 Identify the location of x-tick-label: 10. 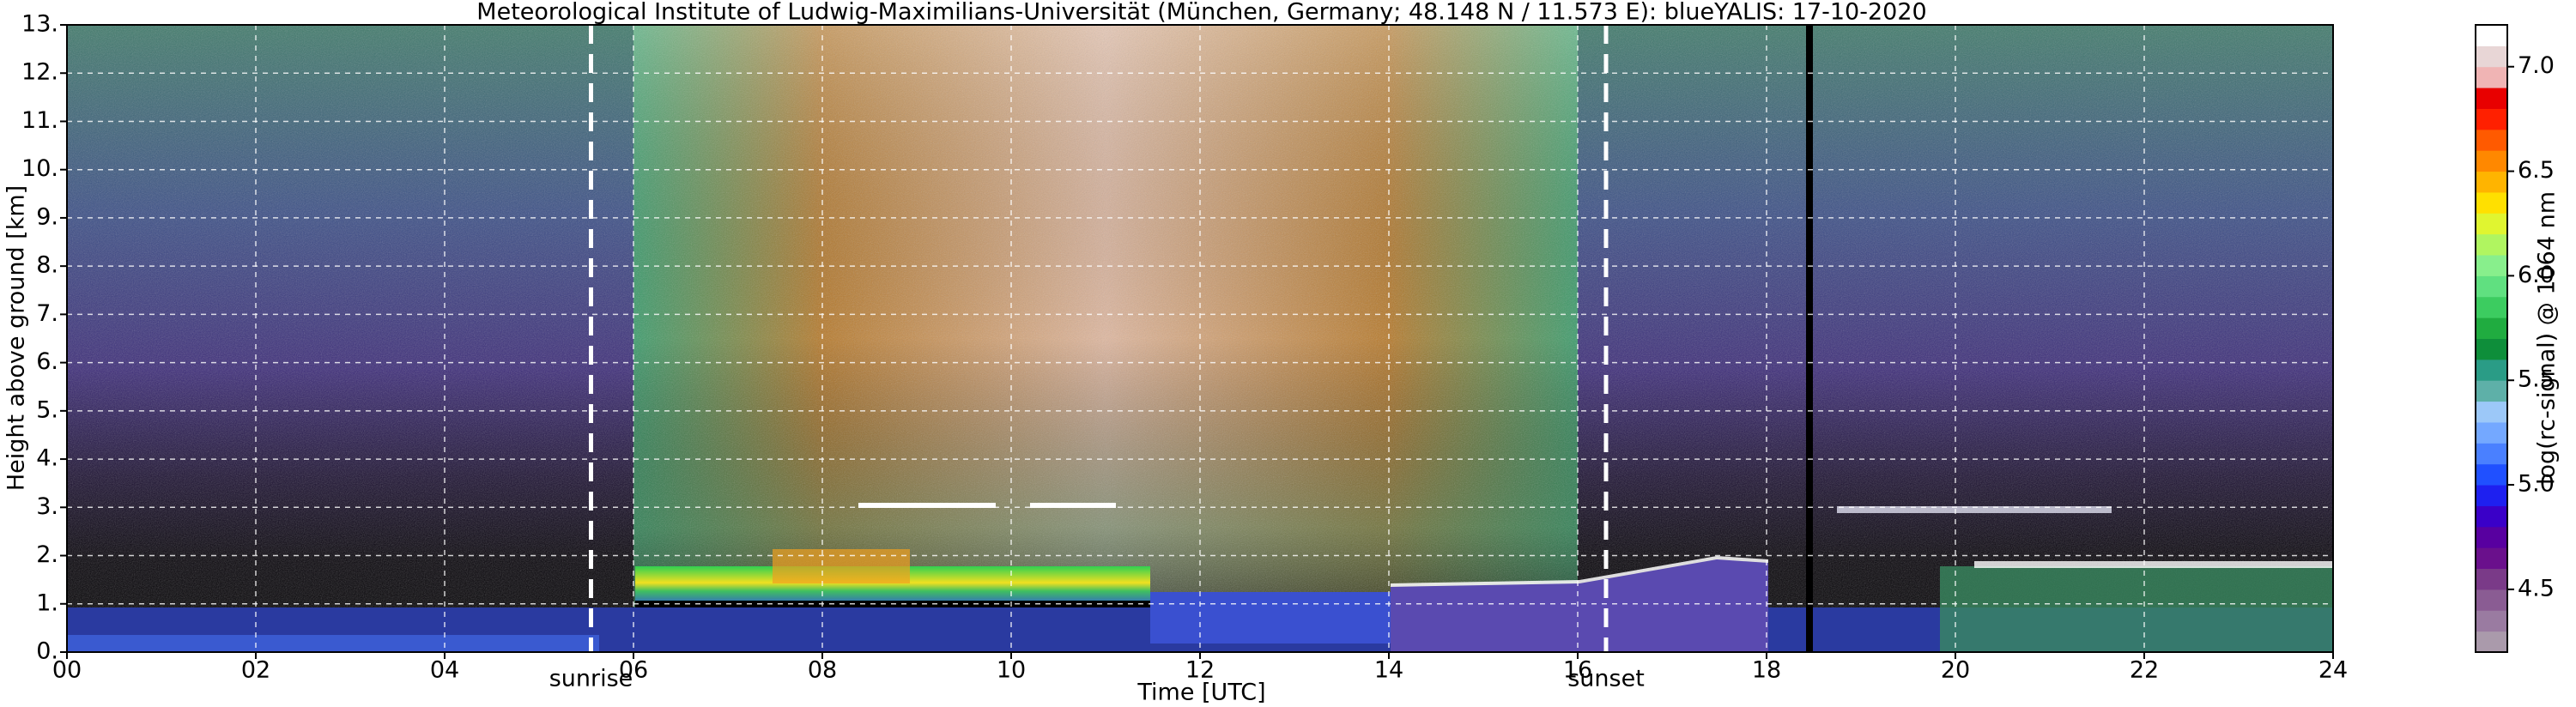
(1011, 670).